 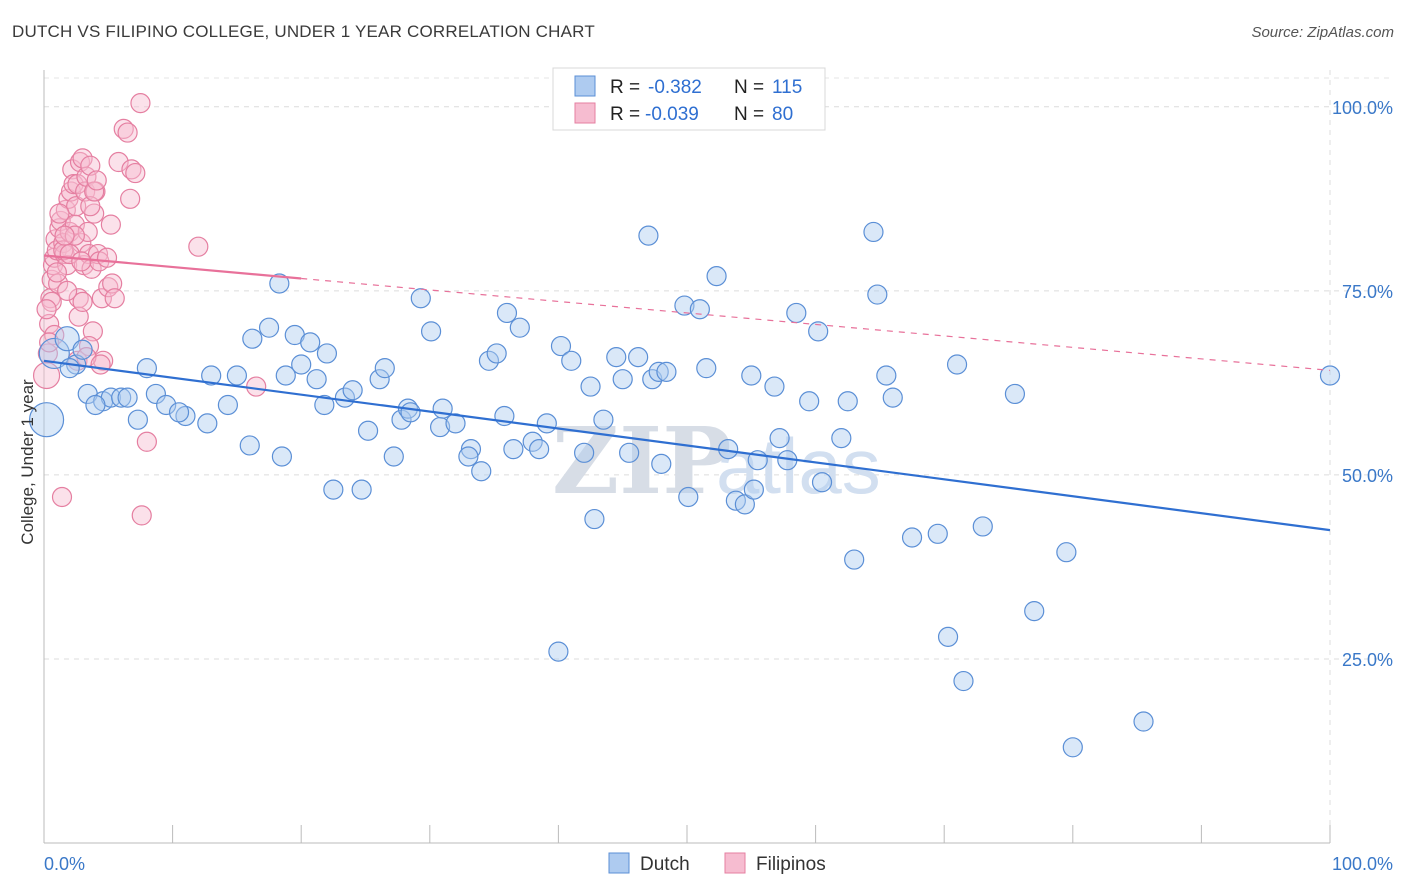 I want to click on x-tick-label-start: 0.0%, so click(x=64, y=864).